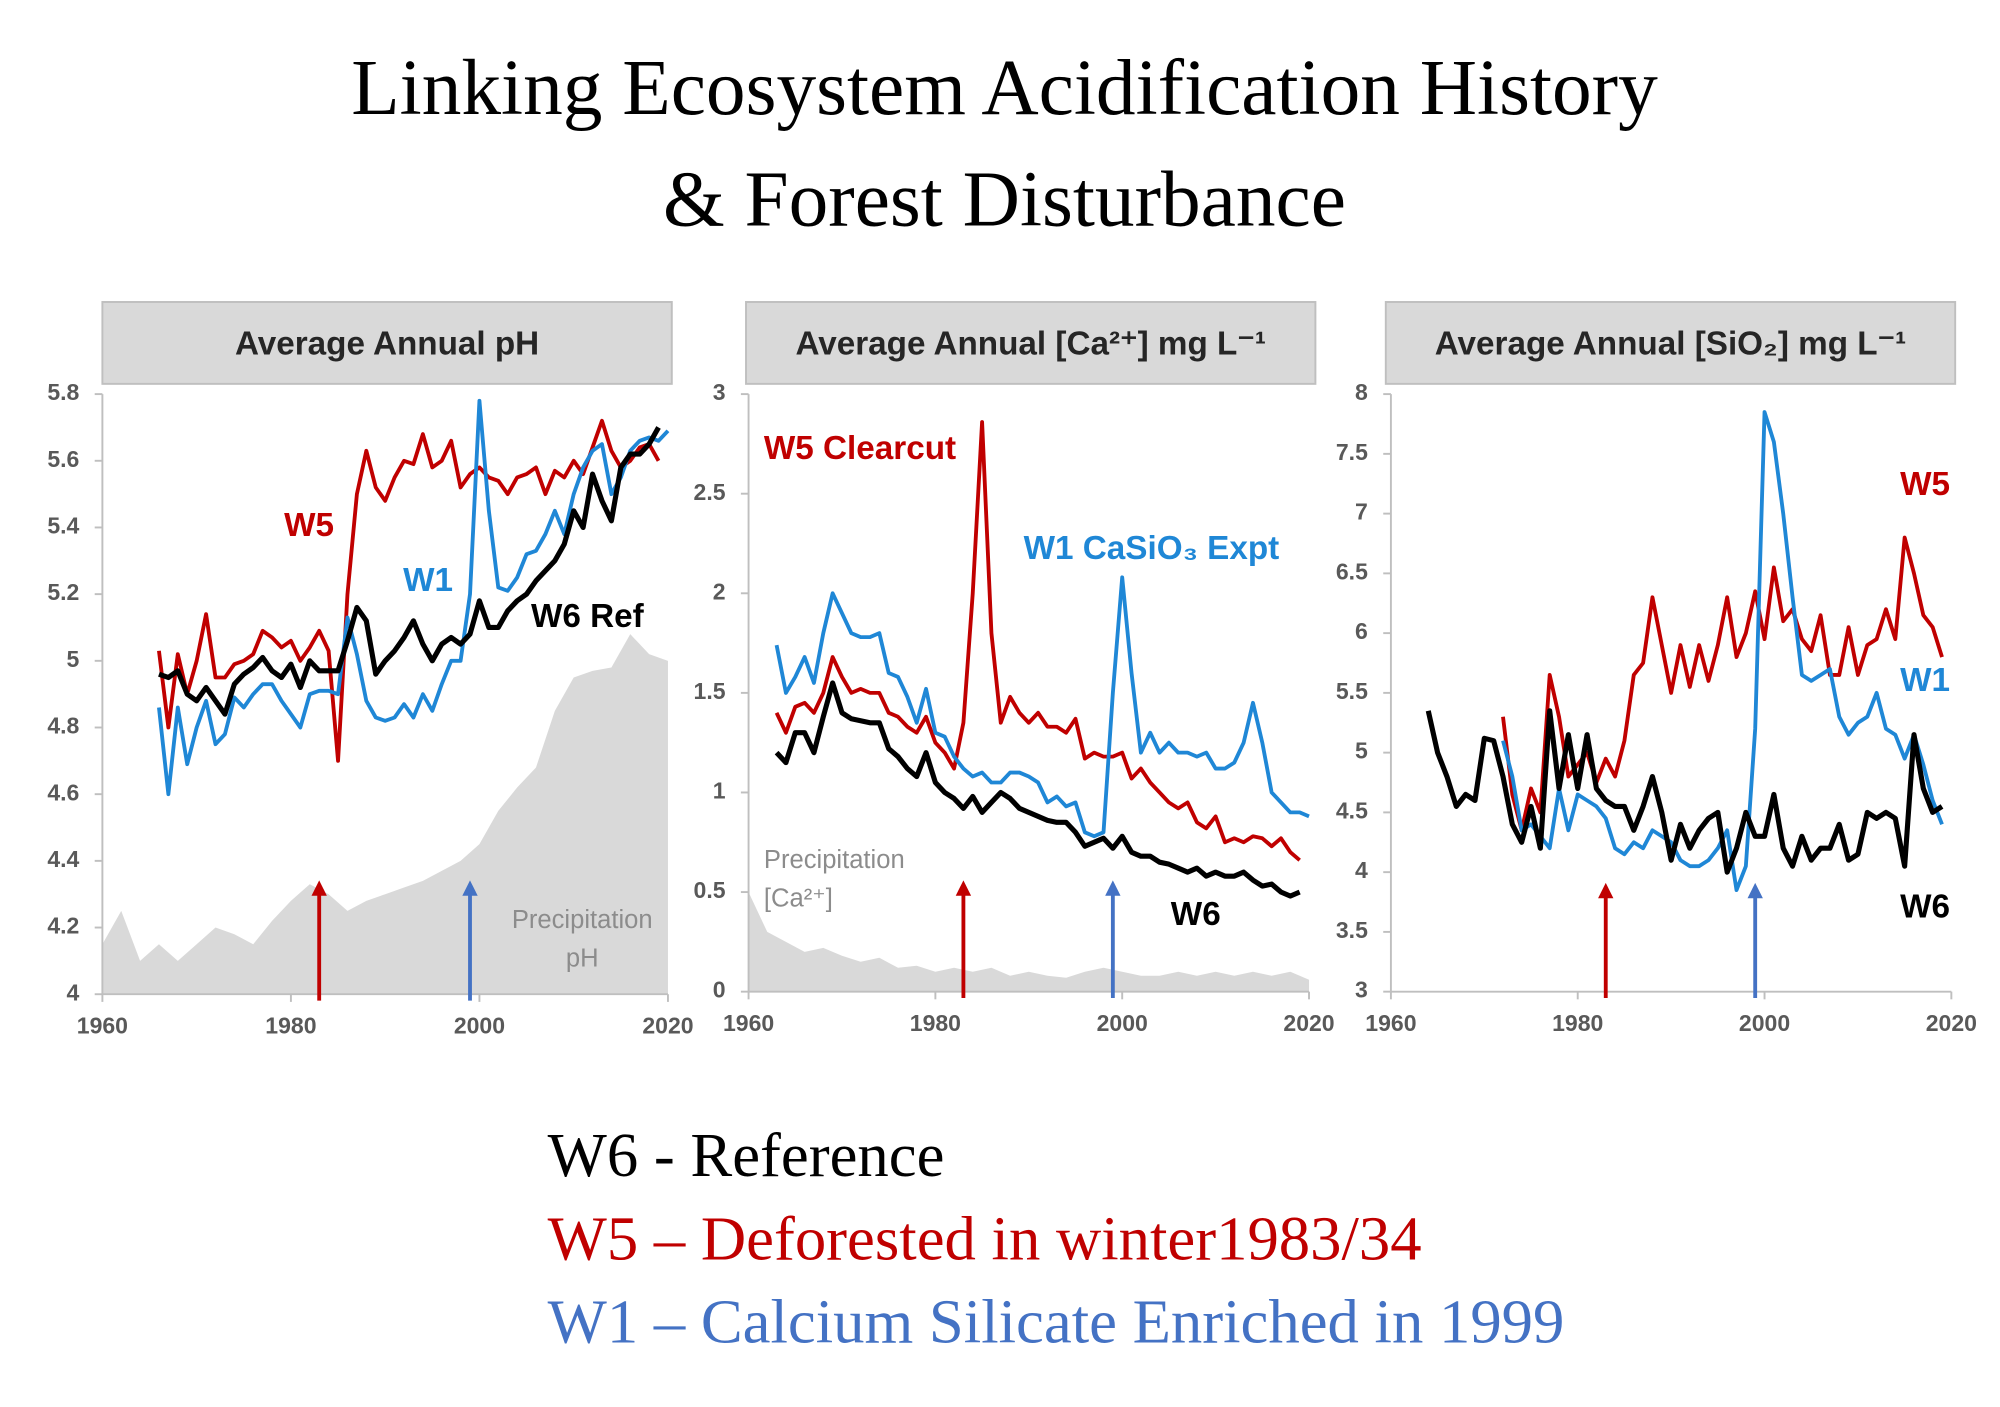  Describe the element at coordinates (1004, 88) in the screenshot. I see `main-title: Linking Ecosystem Acidification History` at that location.